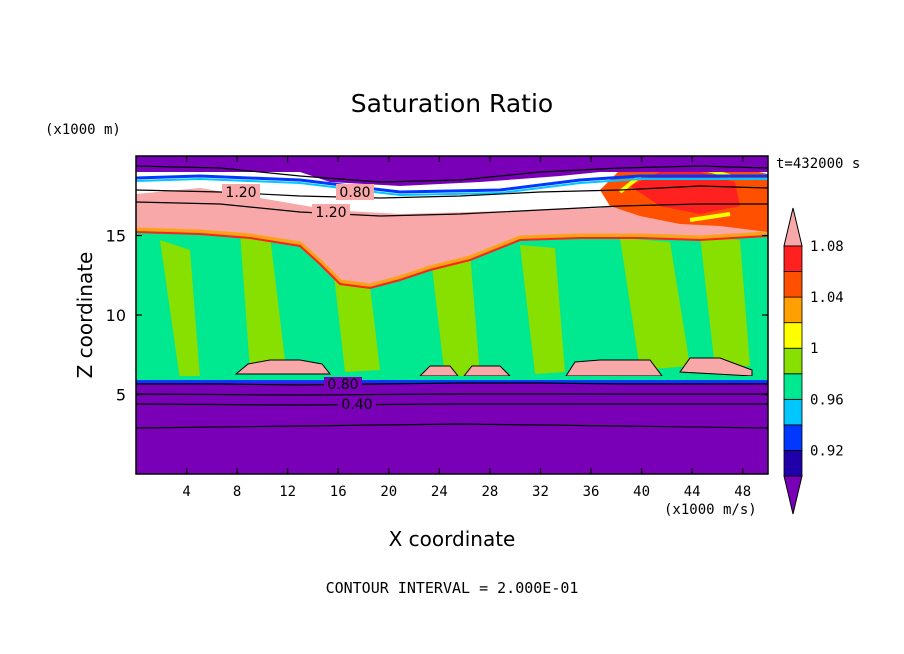 The image size is (904, 654). What do you see at coordinates (452, 184) in the screenshot?
I see `stratosphere-edge` at bounding box center [452, 184].